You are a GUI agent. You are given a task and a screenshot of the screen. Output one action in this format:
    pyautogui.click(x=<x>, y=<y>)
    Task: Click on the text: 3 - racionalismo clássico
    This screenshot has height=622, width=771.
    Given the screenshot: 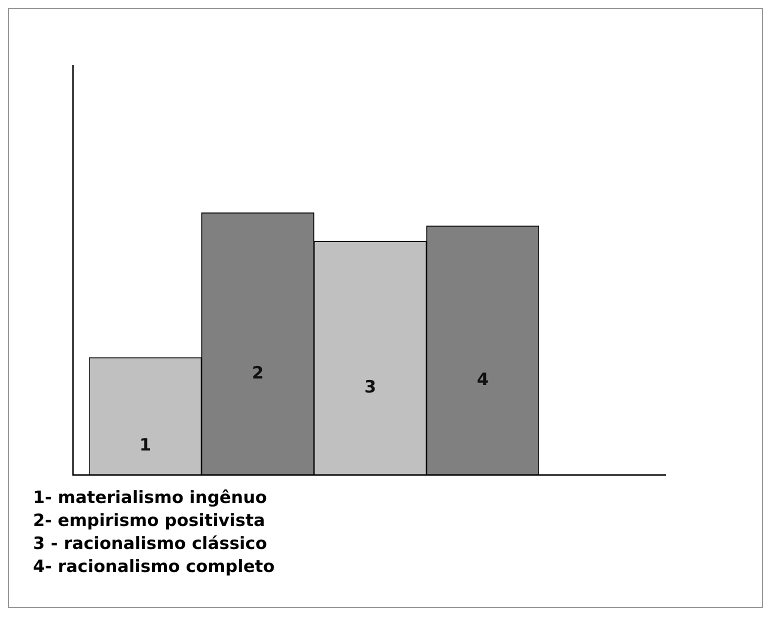 What is the action you would take?
    pyautogui.click(x=150, y=544)
    